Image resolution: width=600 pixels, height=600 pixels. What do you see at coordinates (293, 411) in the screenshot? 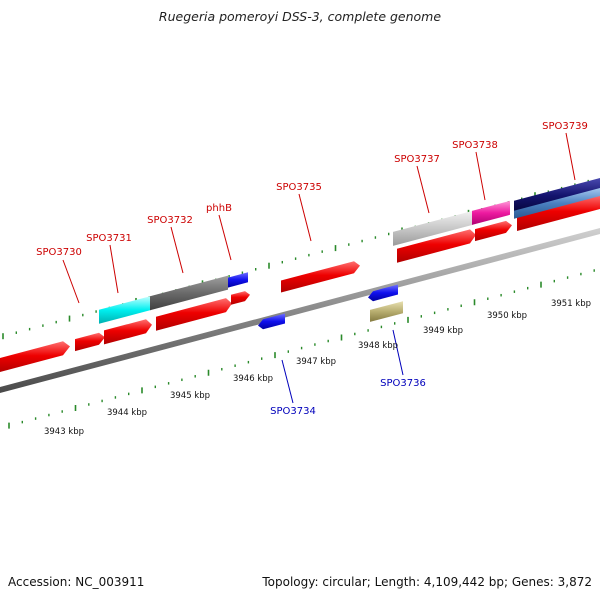
I see `gene-label-spo3734: SPO3734` at bounding box center [293, 411].